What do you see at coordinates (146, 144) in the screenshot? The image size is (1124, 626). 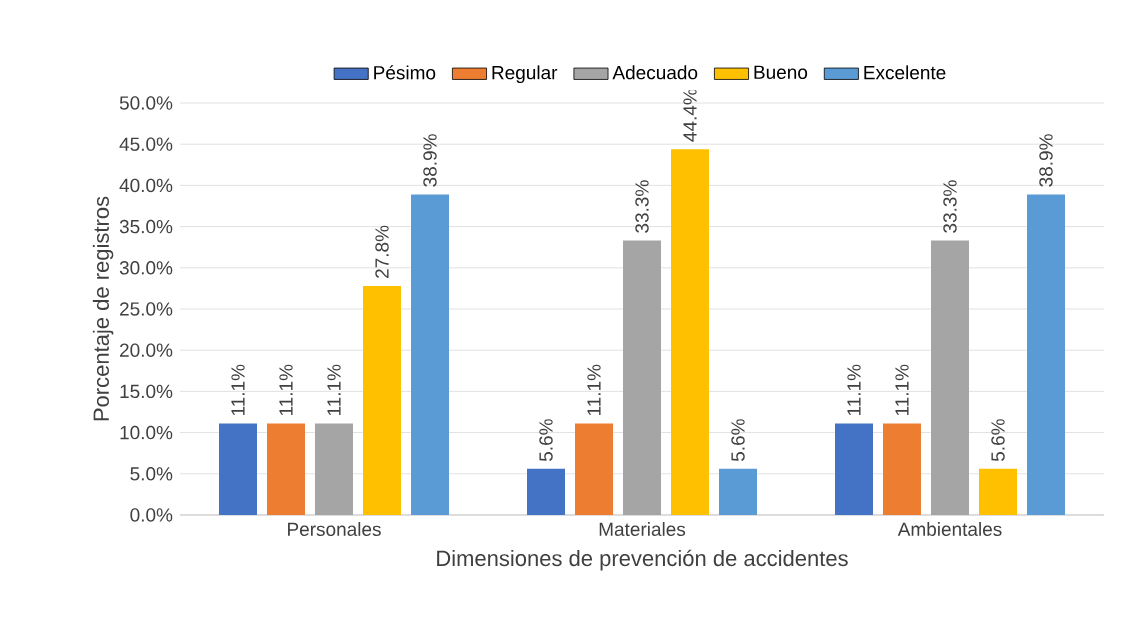 I see `y-tick-label: 45.0%` at bounding box center [146, 144].